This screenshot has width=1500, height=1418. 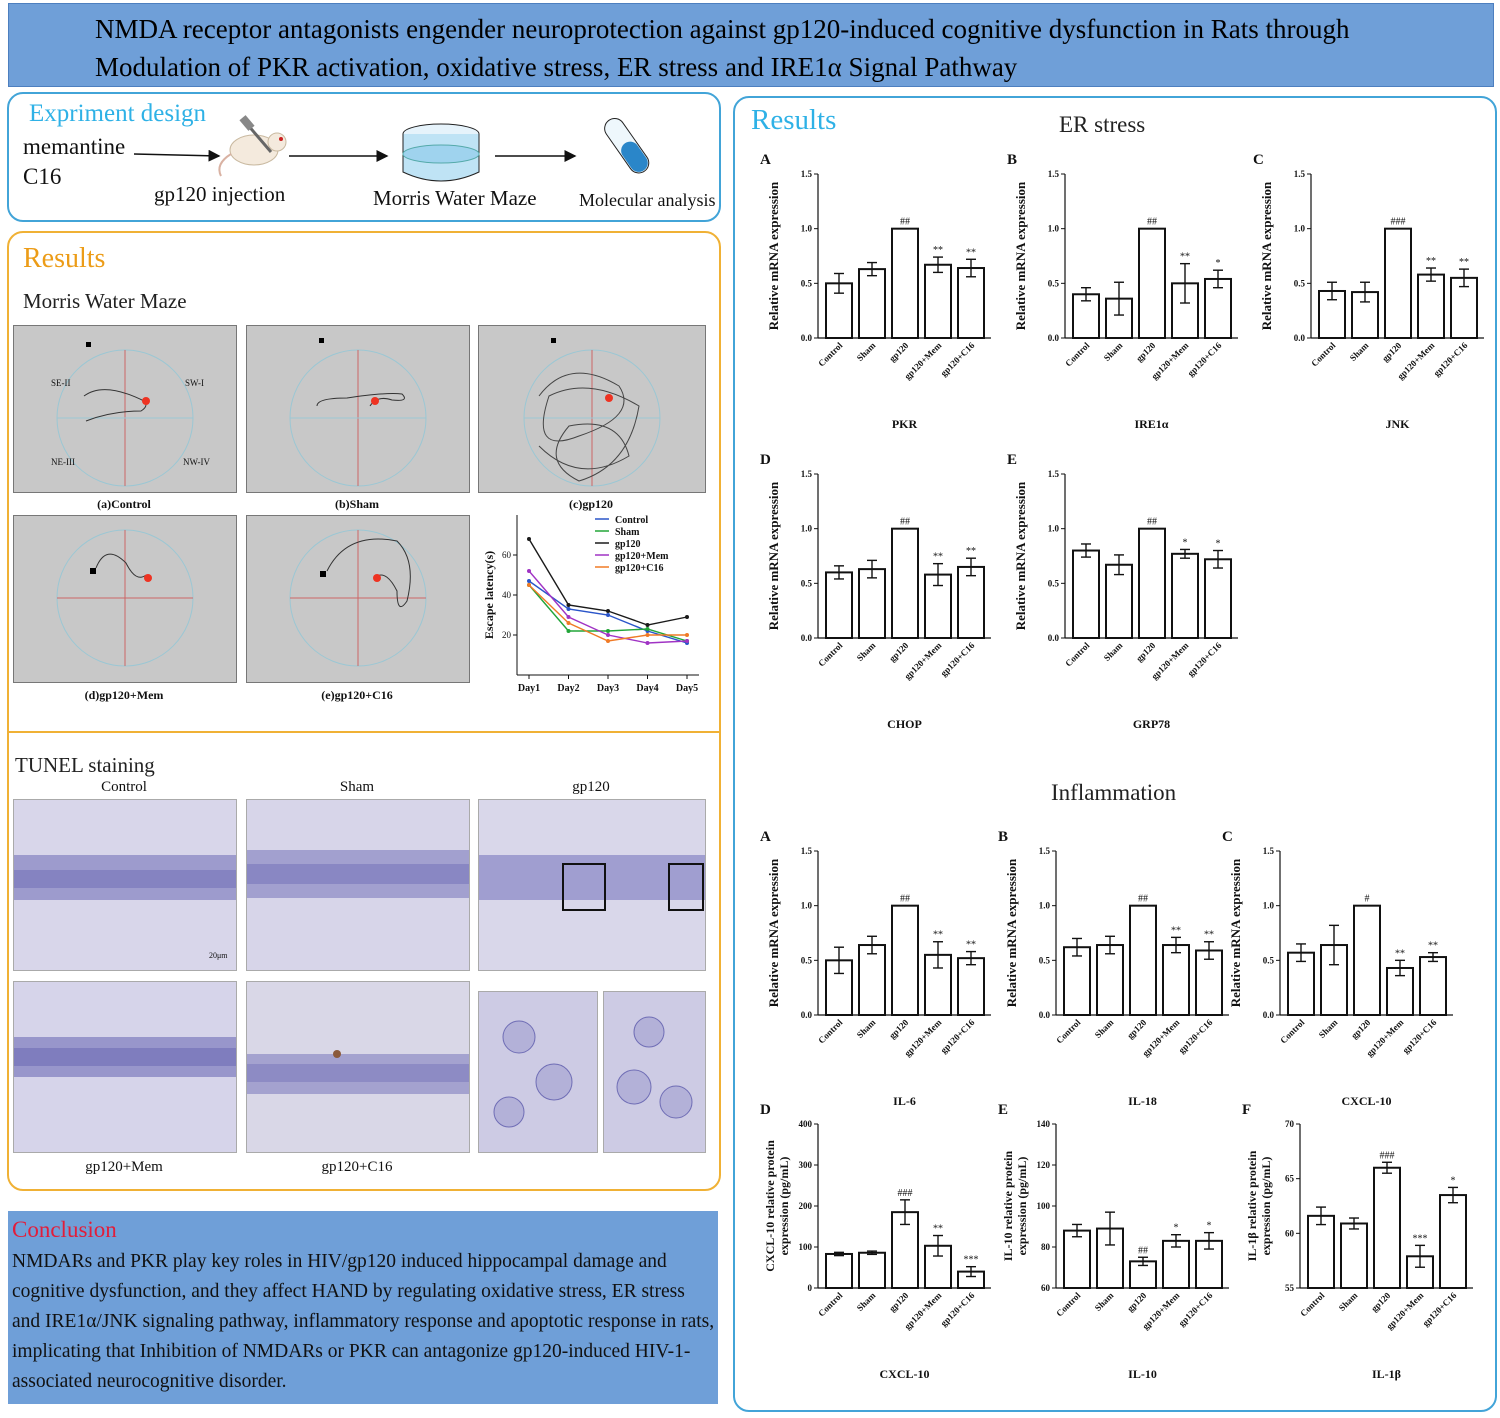 I want to click on panel-letter: E, so click(x=1003, y=1110).